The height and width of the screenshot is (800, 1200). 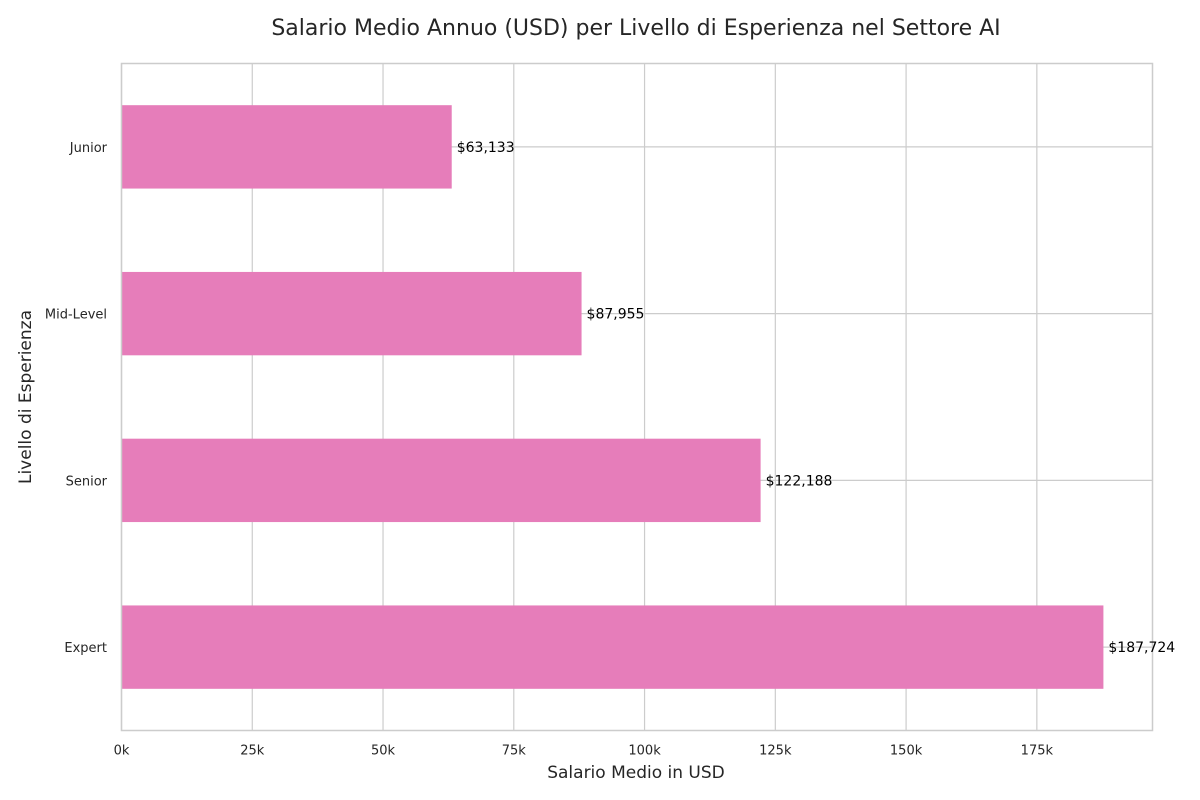 I want to click on x-tick-label: 50k, so click(x=383, y=751).